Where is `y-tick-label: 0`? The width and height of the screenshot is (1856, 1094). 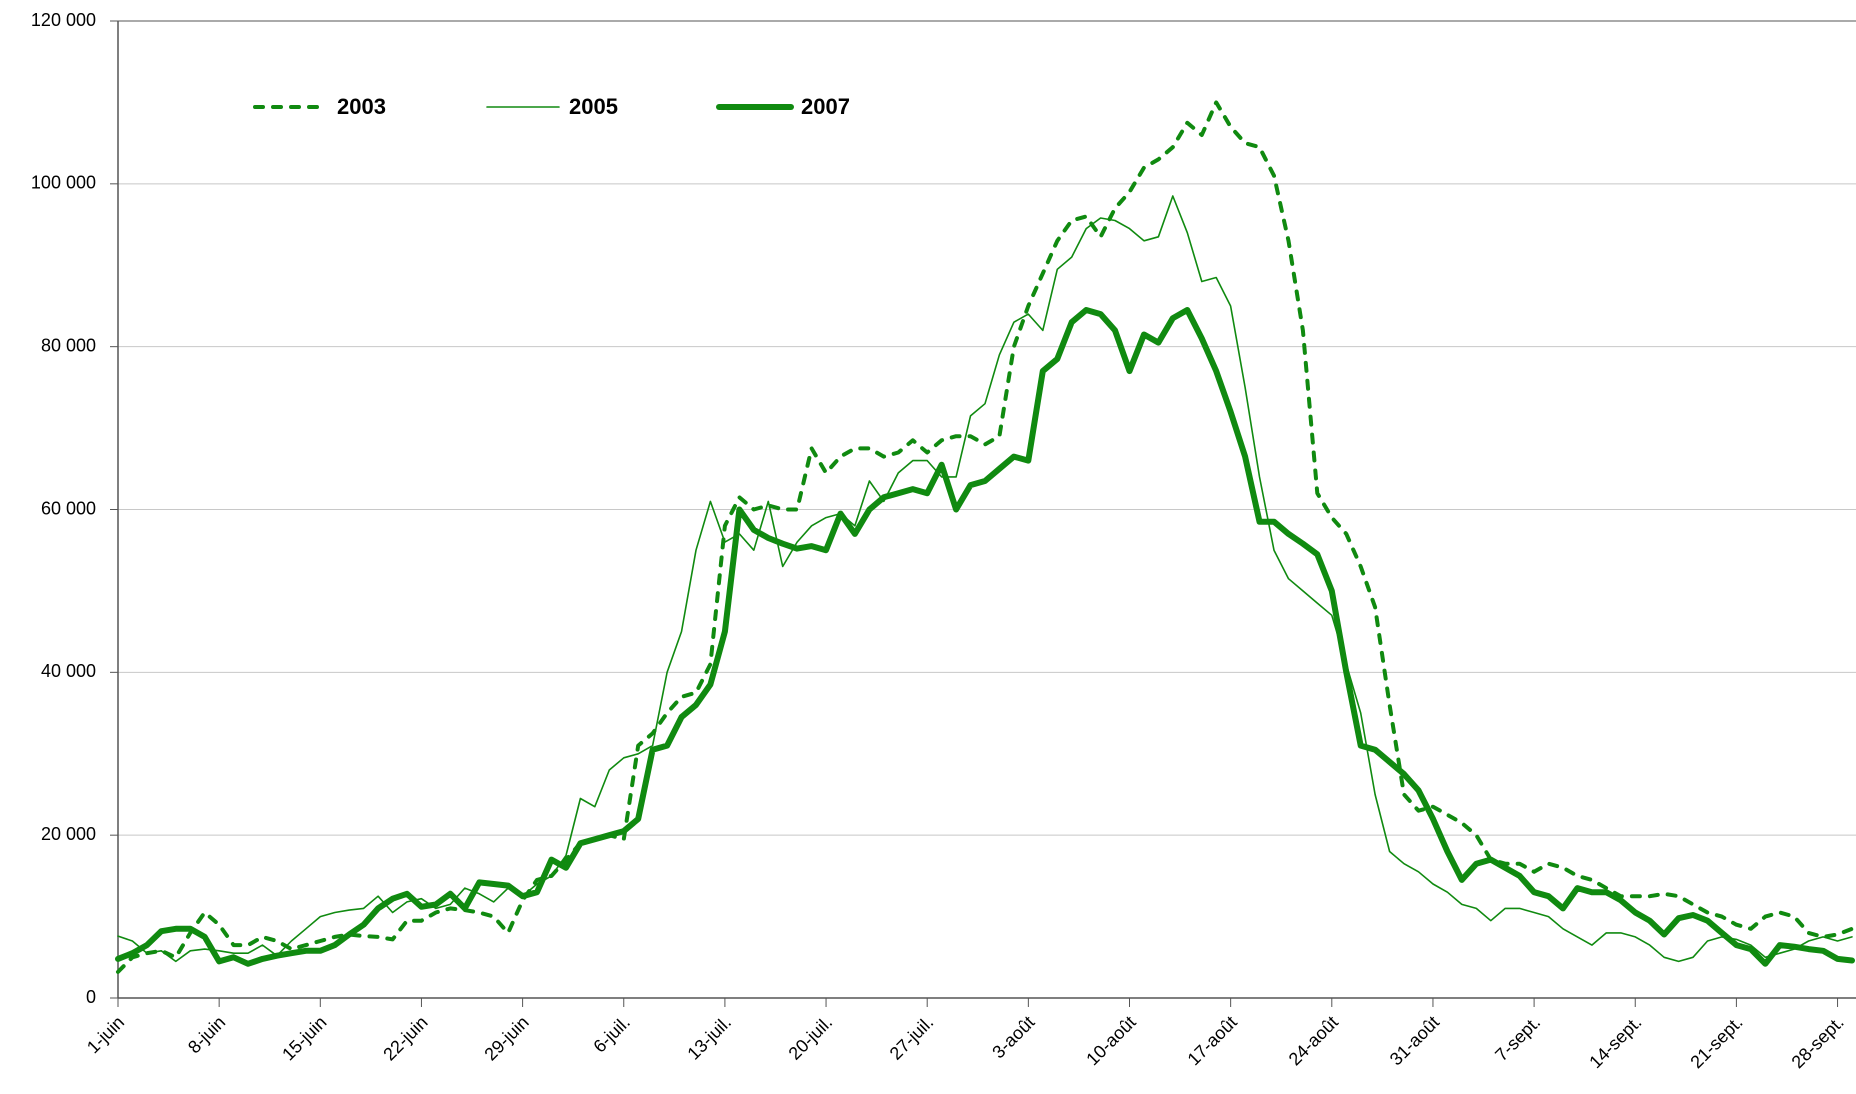
y-tick-label: 0 is located at coordinates (91, 997).